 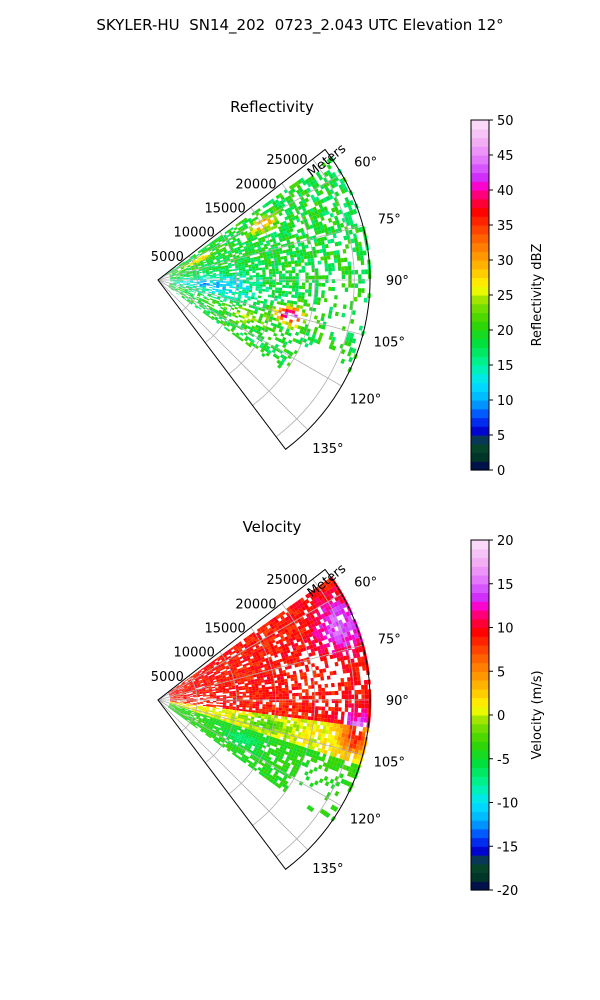 I want to click on azimuth-gridline, so click(x=260, y=672).